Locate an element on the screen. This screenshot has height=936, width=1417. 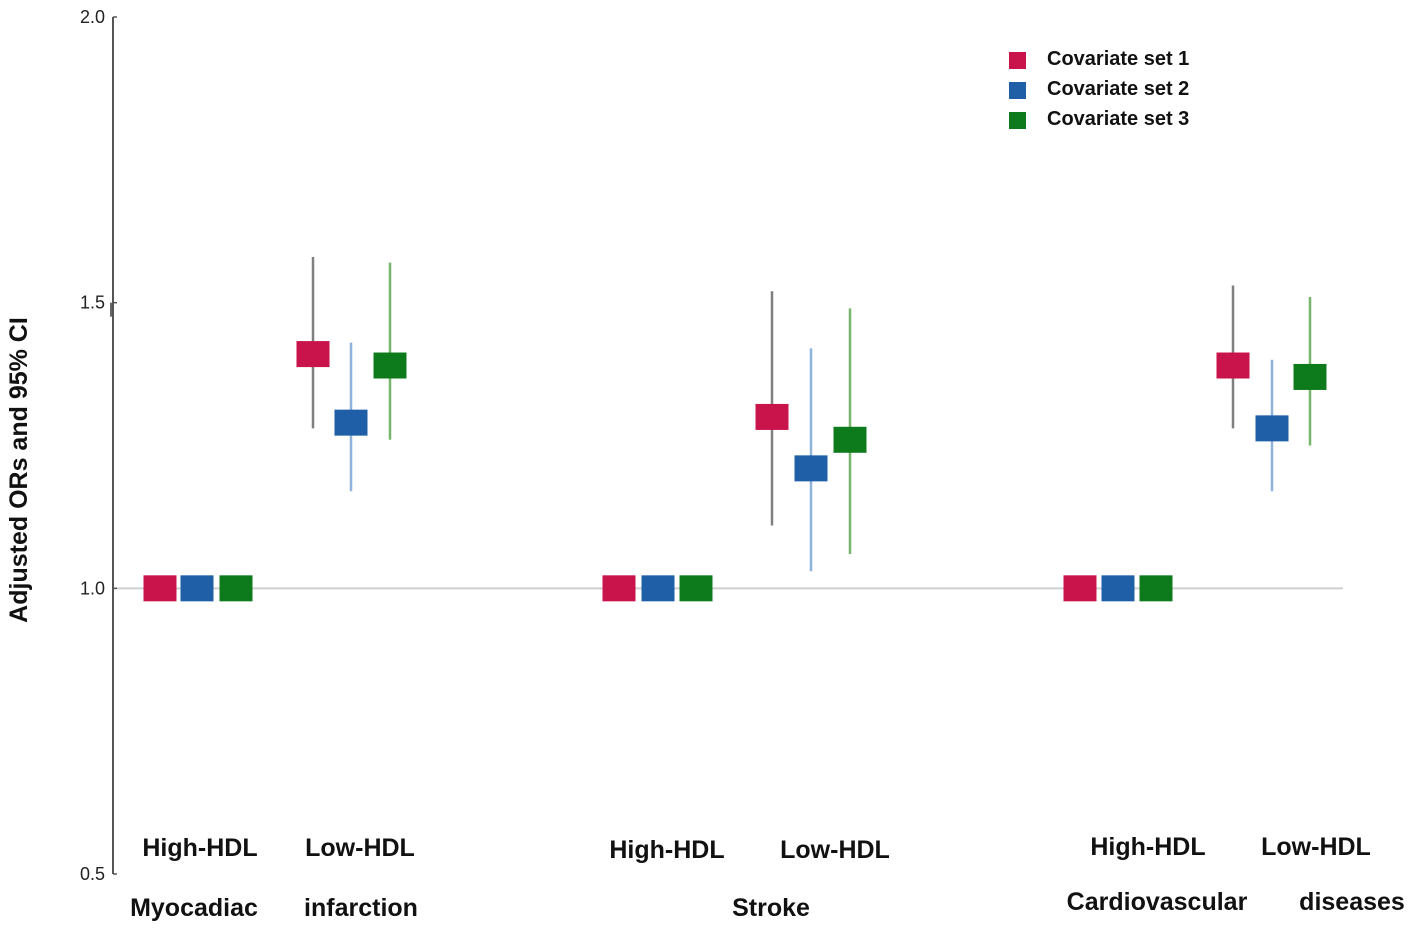
y-axis: 0.5 1.0 1.5 2.0 is located at coordinates (98, 445).